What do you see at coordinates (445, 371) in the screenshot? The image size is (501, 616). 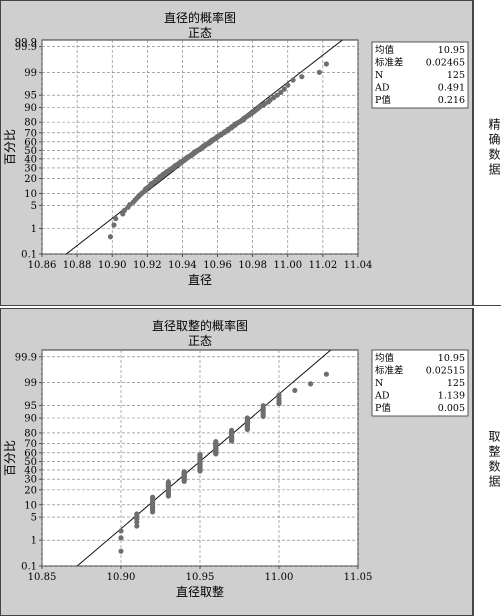 I see `stats-value: 0.02515` at bounding box center [445, 371].